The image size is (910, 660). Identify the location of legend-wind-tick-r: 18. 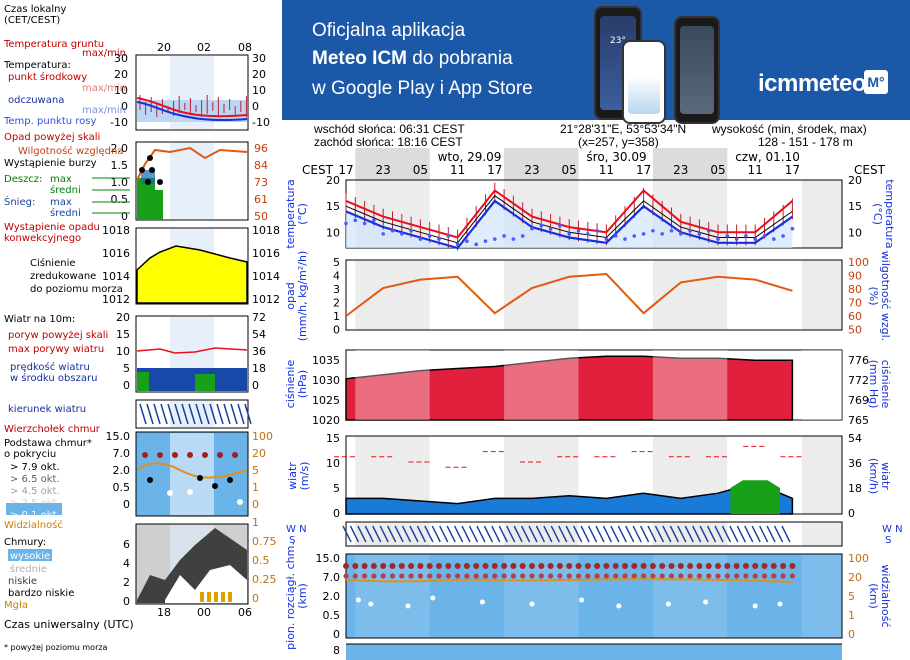
(259, 368).